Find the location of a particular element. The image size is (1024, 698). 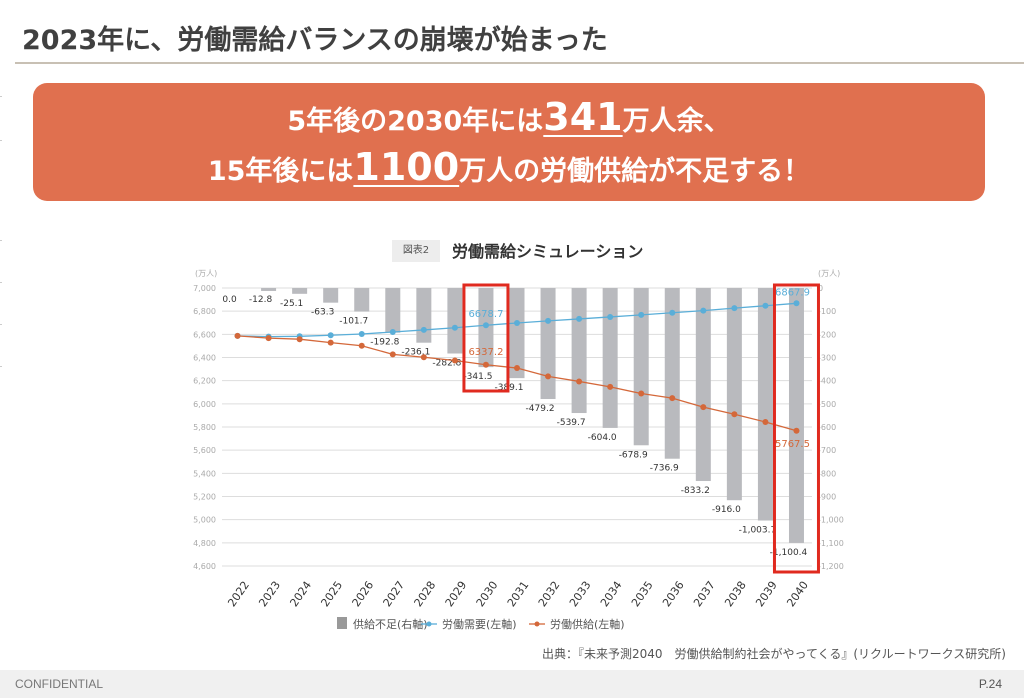

bar-value-label: -736.9 is located at coordinates (664, 469).